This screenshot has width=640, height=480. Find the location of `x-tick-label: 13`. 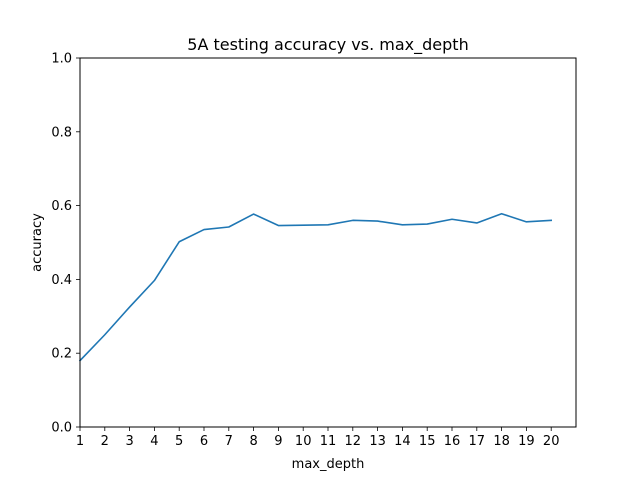

x-tick-label: 13 is located at coordinates (377, 441).